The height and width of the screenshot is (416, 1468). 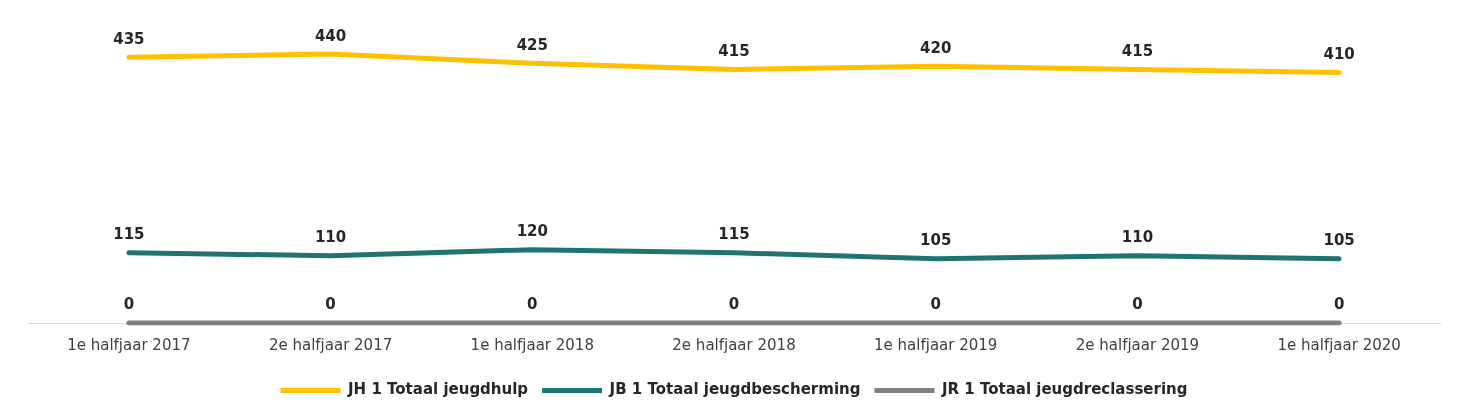 I want to click on x-tick-label: 2e halfjaar 2017, so click(x=330, y=344).